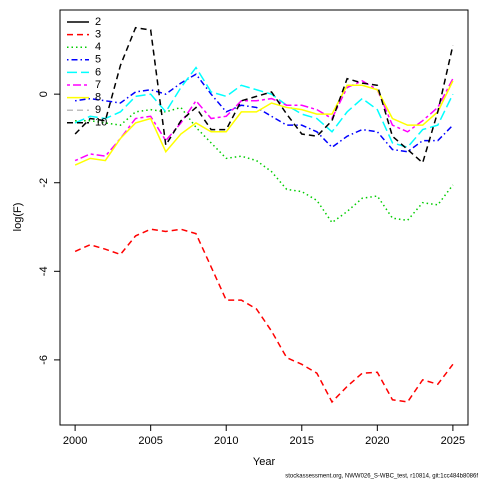 The image size is (480, 480). I want to click on x-tick-label: 2025, so click(453, 441).